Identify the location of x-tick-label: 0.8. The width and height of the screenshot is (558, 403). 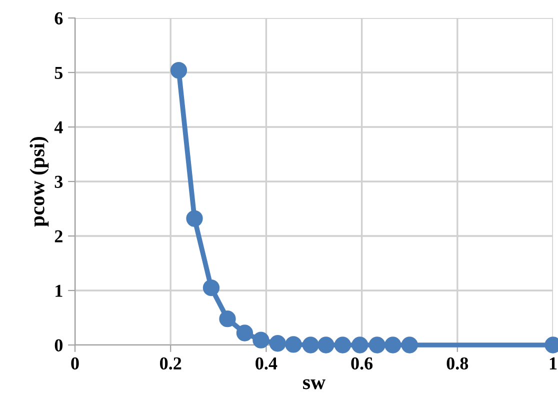
(457, 363).